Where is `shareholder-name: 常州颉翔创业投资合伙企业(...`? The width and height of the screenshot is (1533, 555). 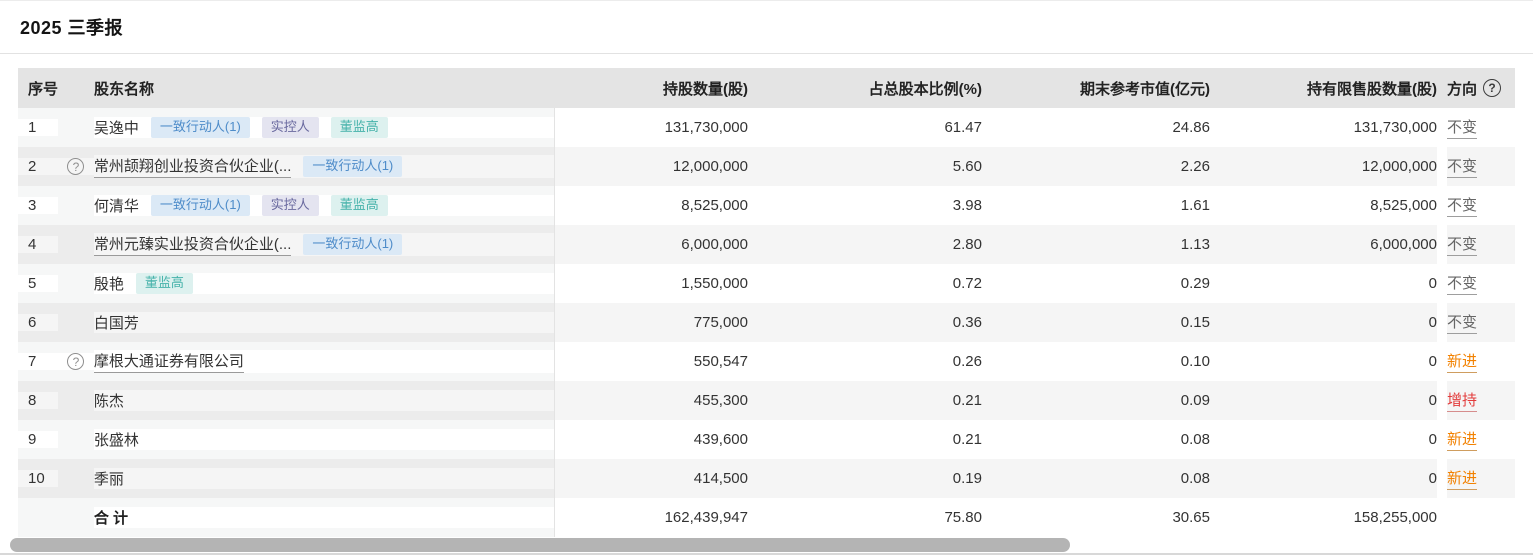 shareholder-name: 常州颉翔创业投资合伙企业(... is located at coordinates (192, 166).